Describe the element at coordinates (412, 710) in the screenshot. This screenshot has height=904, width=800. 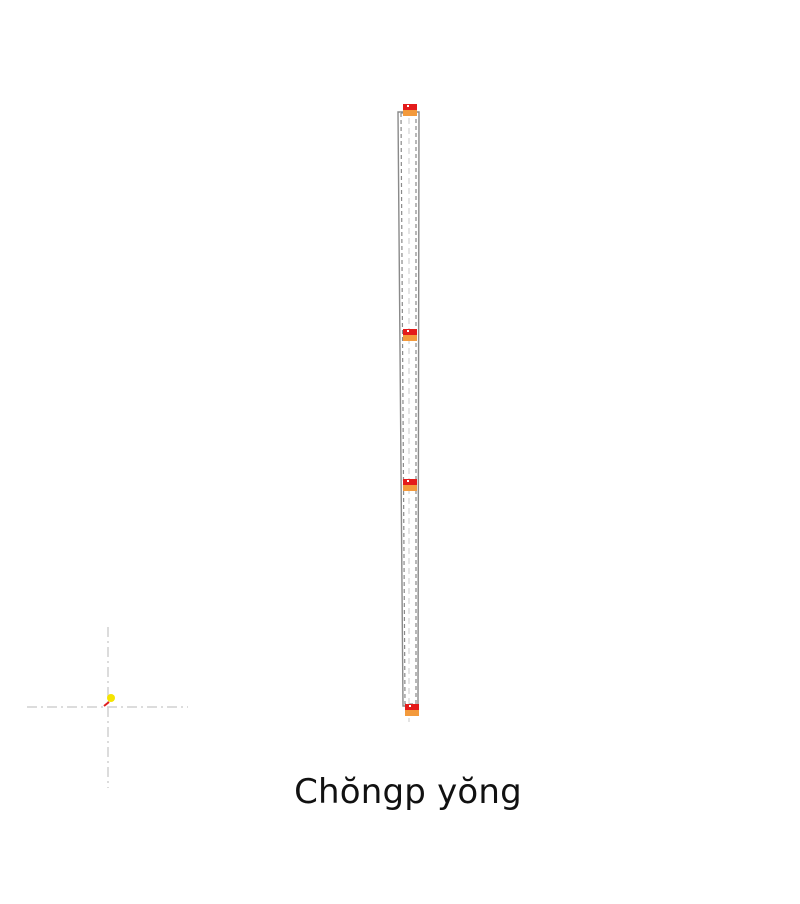
I see `marker-bottom` at that location.